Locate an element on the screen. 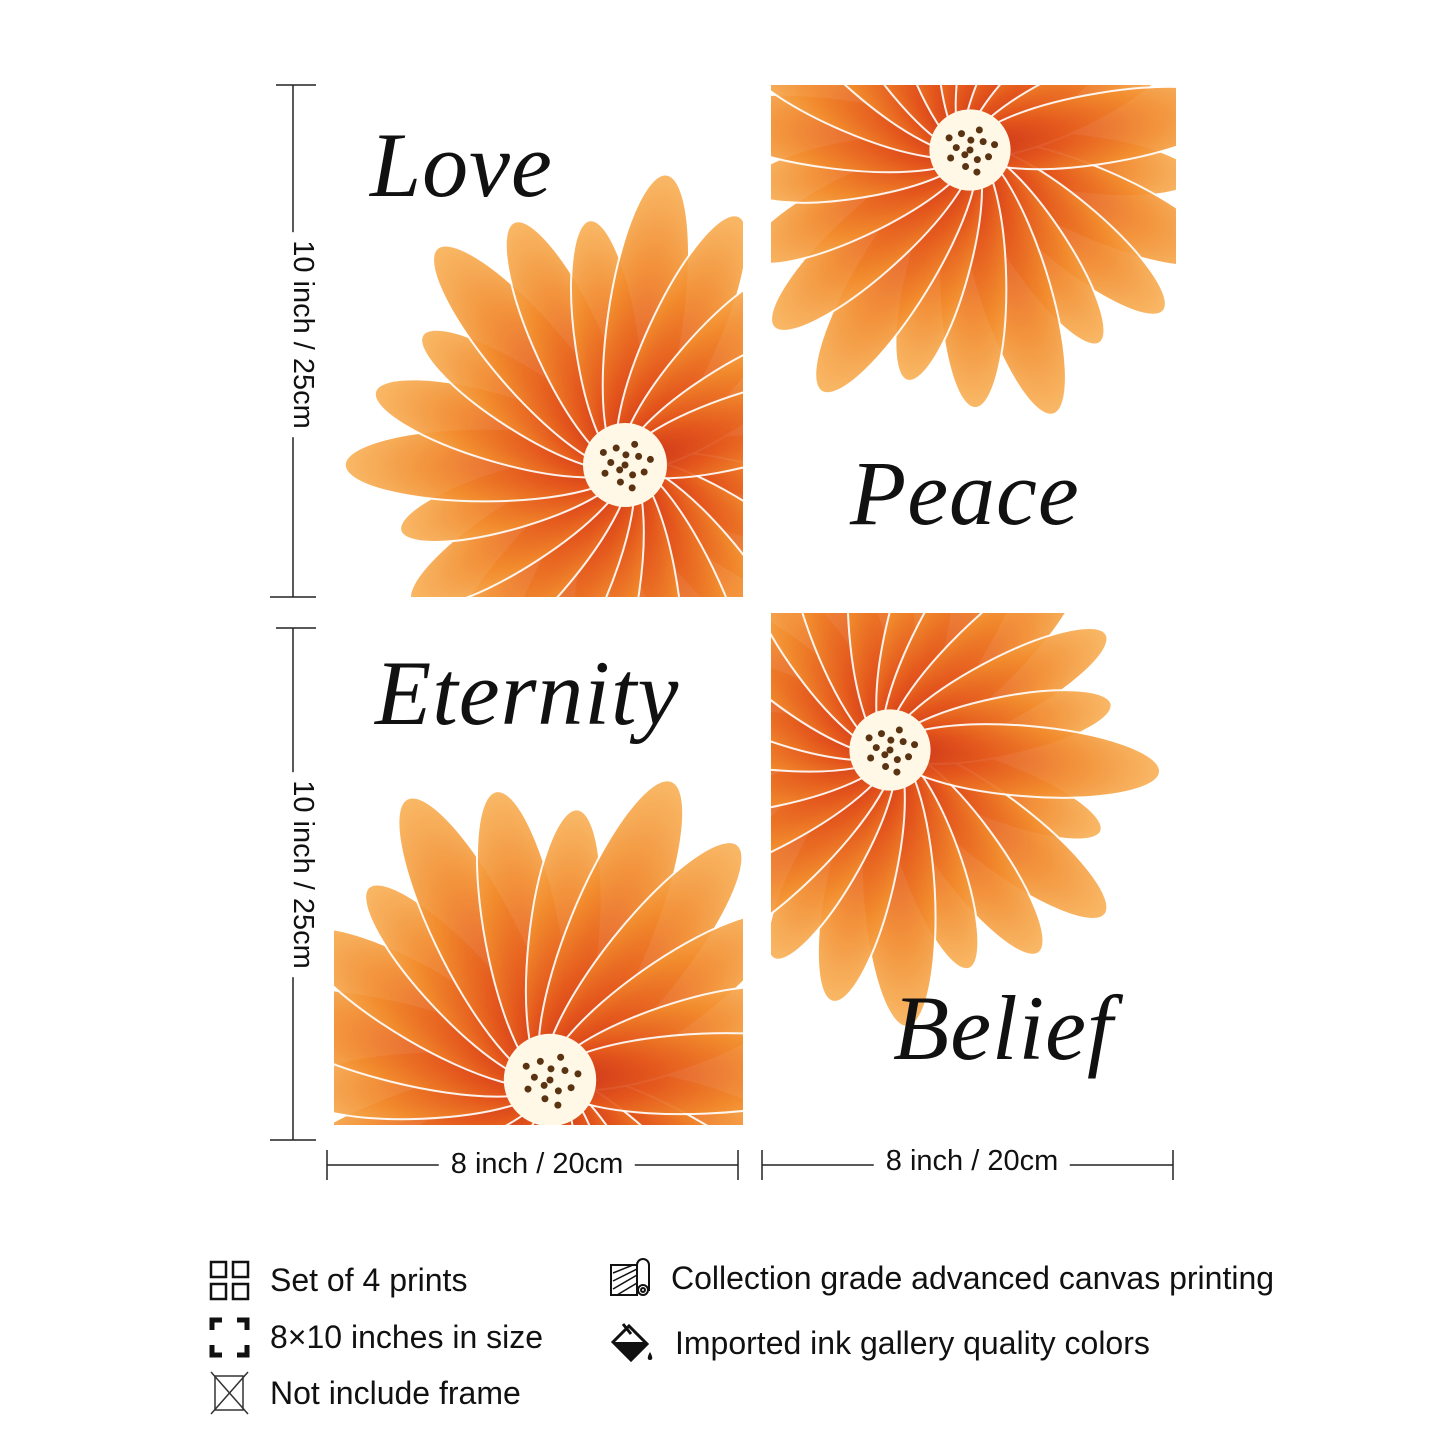 The height and width of the screenshot is (1445, 1445). canvas-roll-icon is located at coordinates (630, 1277).